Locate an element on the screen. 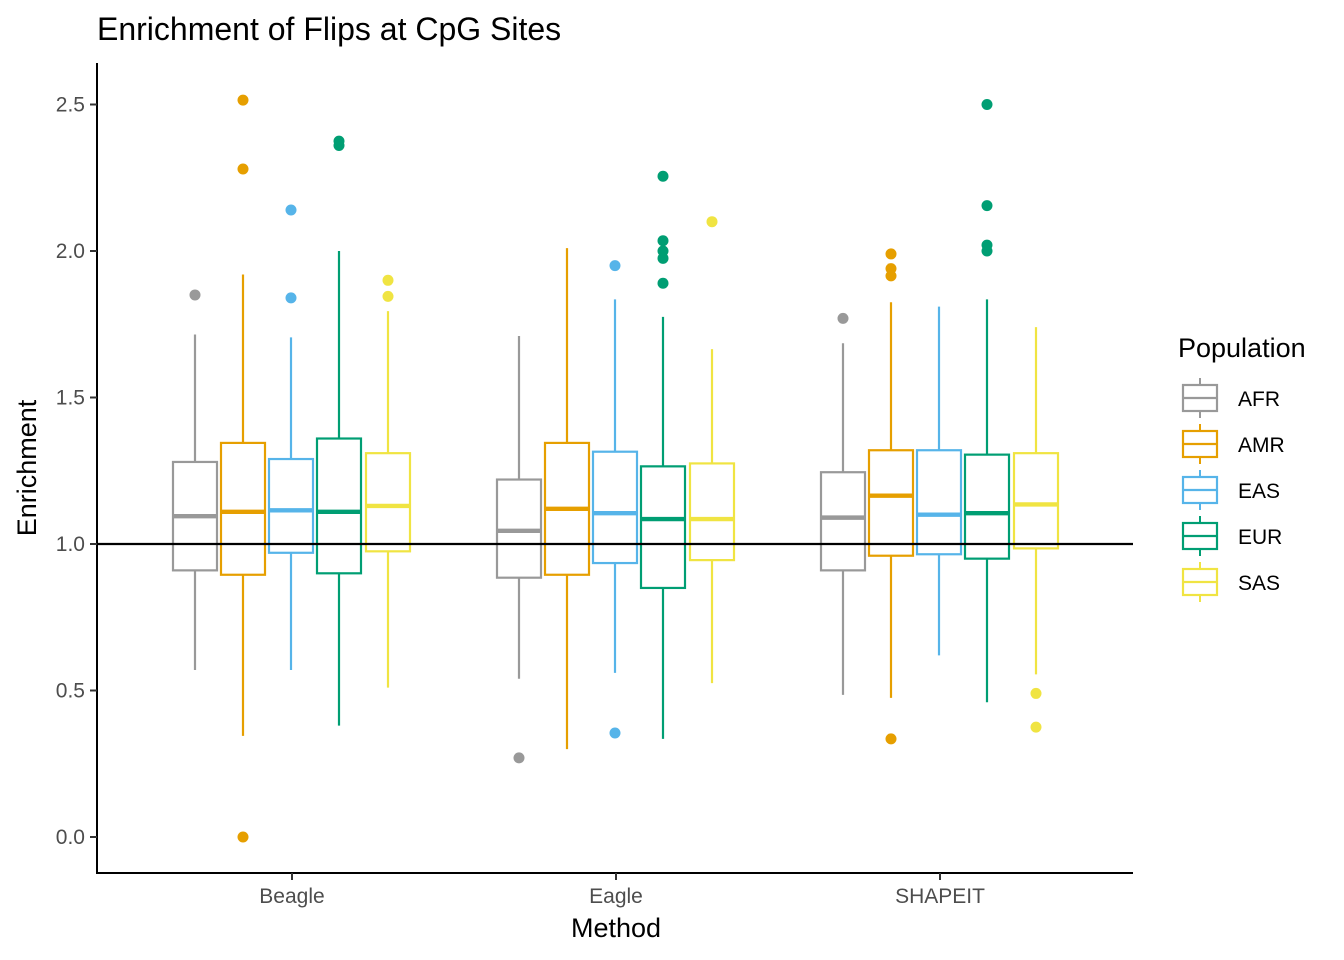  box-shapeit-sas is located at coordinates (1036, 530).